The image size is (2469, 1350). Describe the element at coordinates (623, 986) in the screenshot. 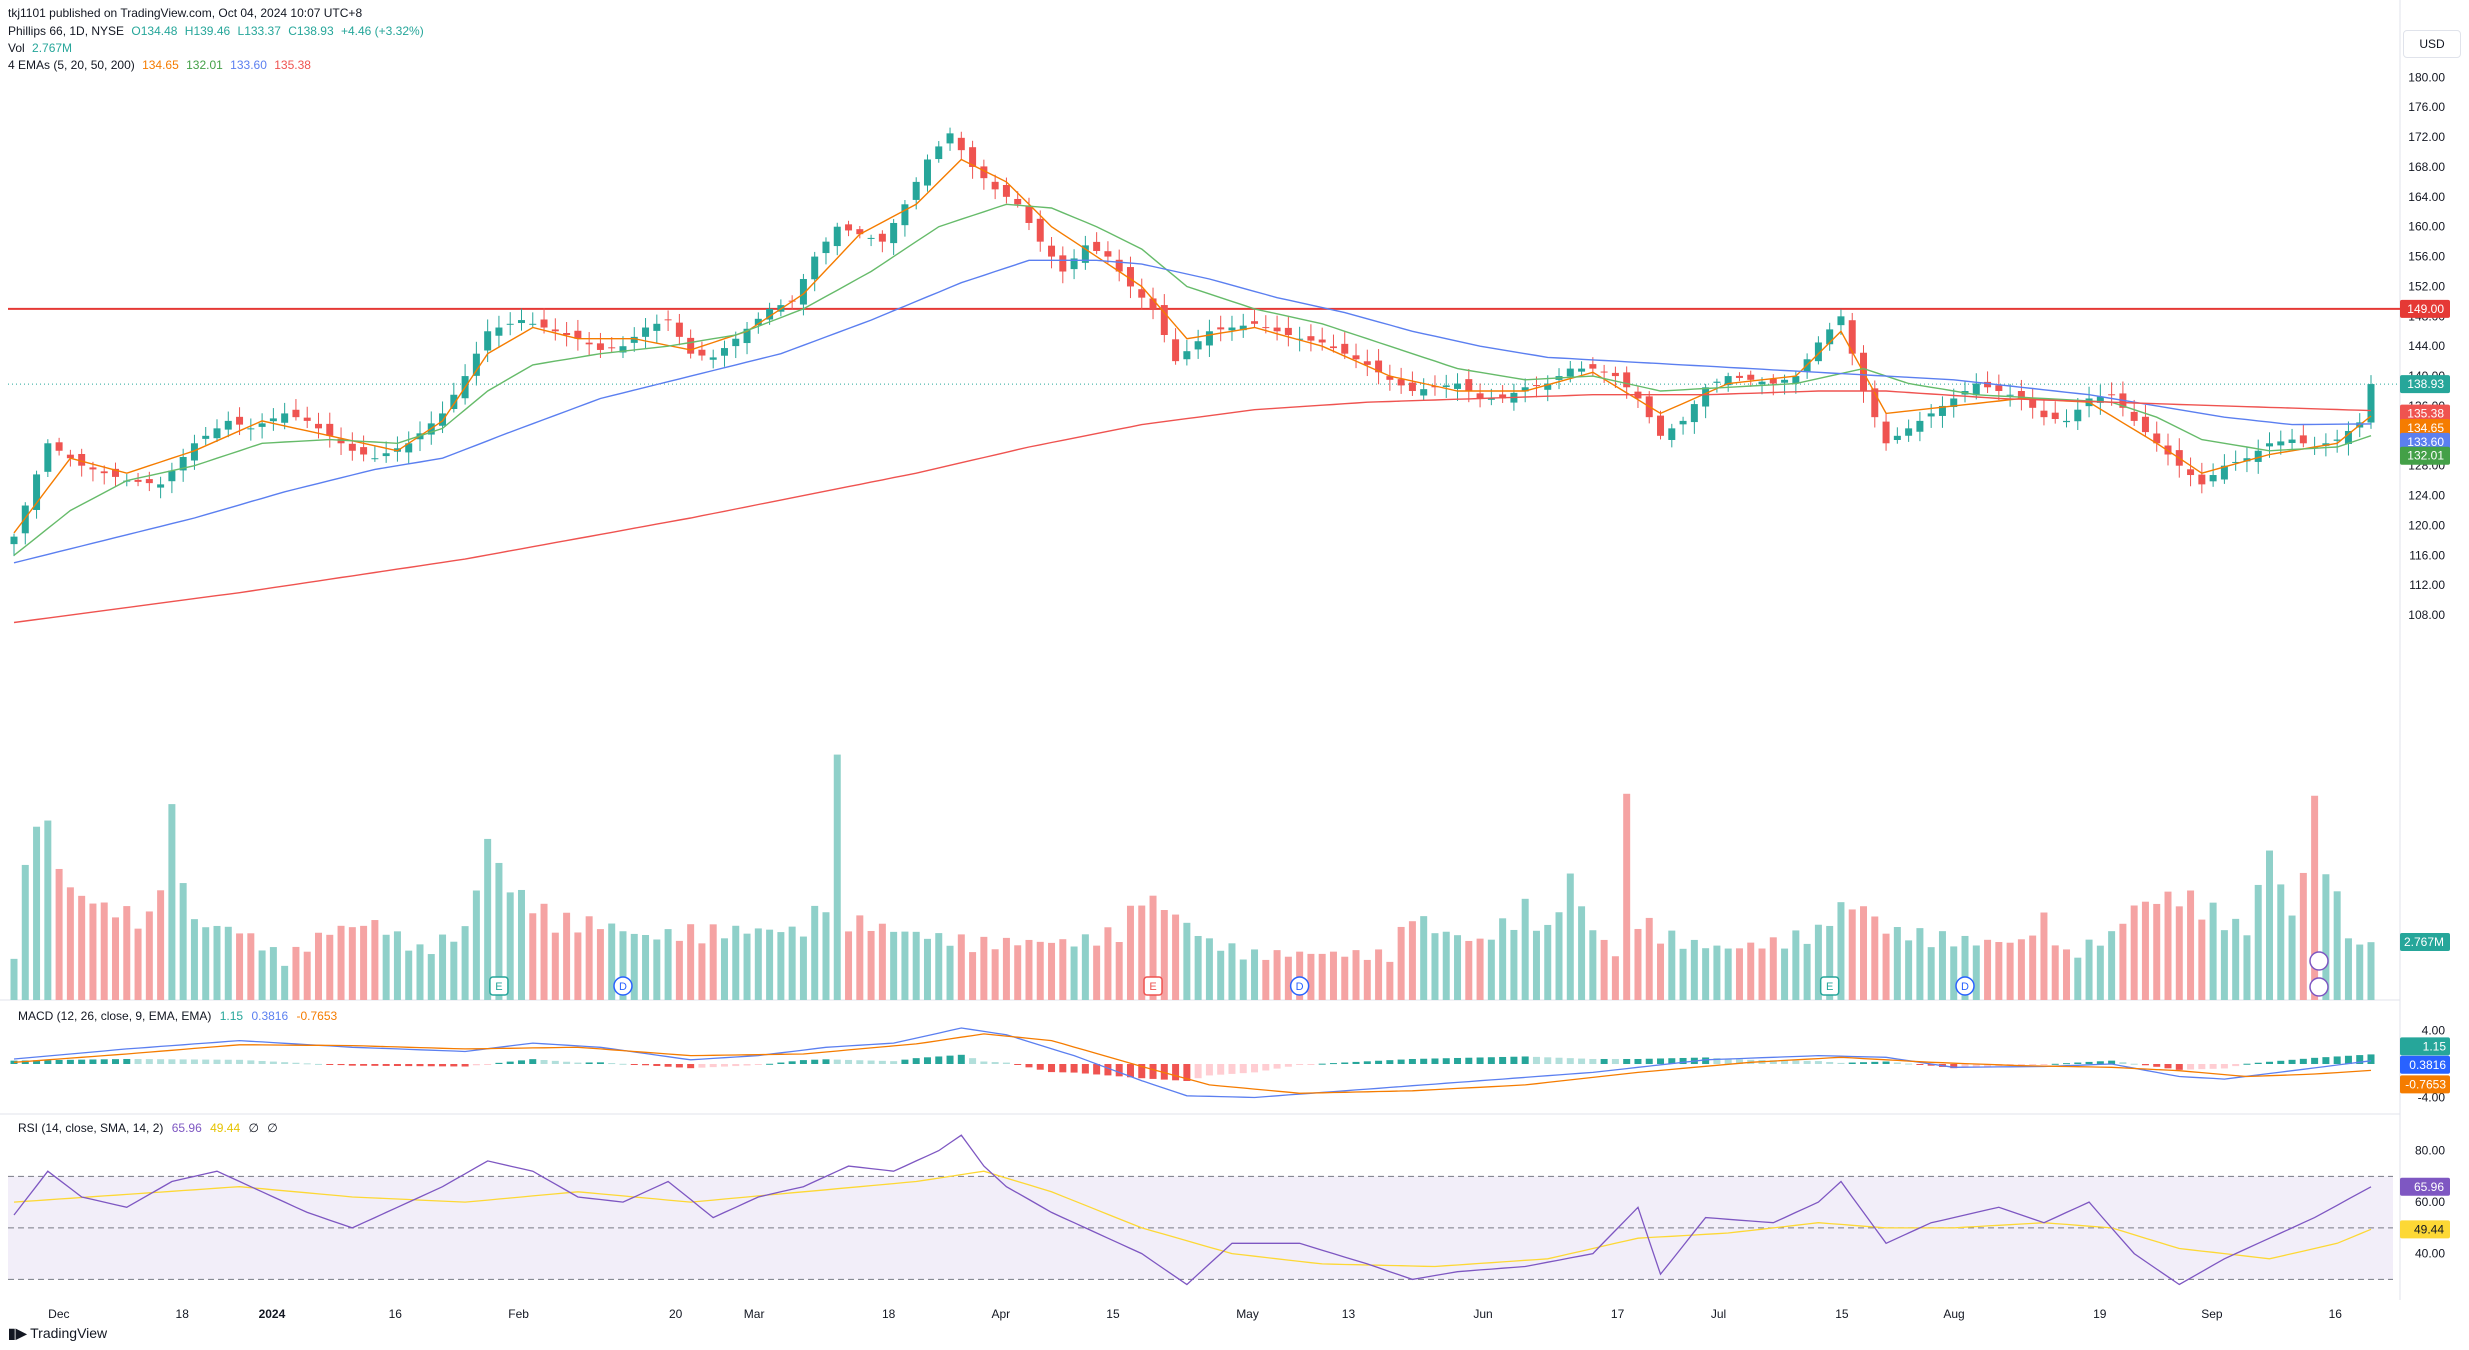

I see `dividend-marker` at that location.